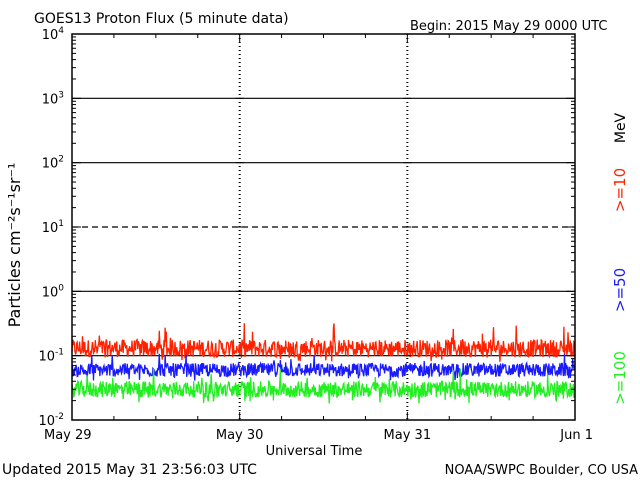 The width and height of the screenshot is (640, 480). Describe the element at coordinates (621, 127) in the screenshot. I see `legend-unit: MeV` at that location.